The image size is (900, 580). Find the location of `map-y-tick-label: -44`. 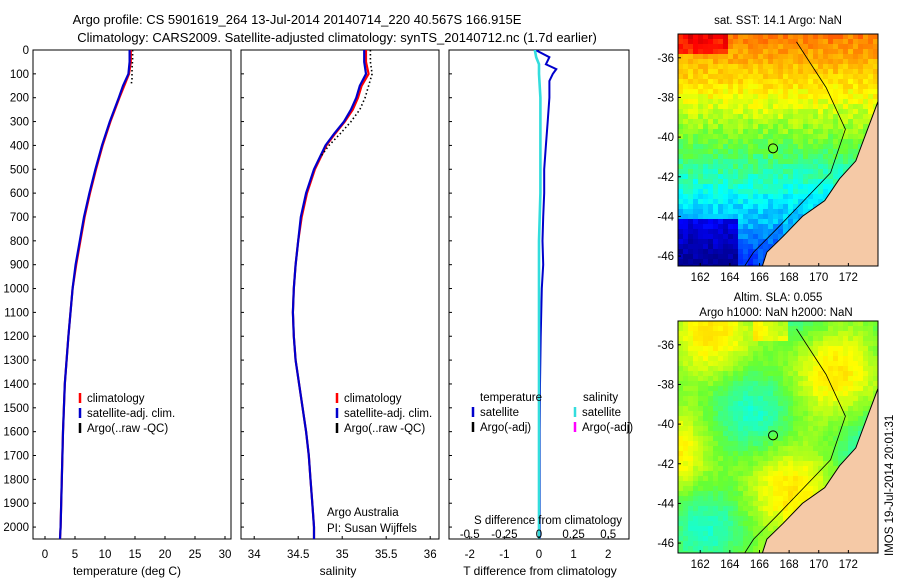

map-y-tick-label: -44 is located at coordinates (665, 504).